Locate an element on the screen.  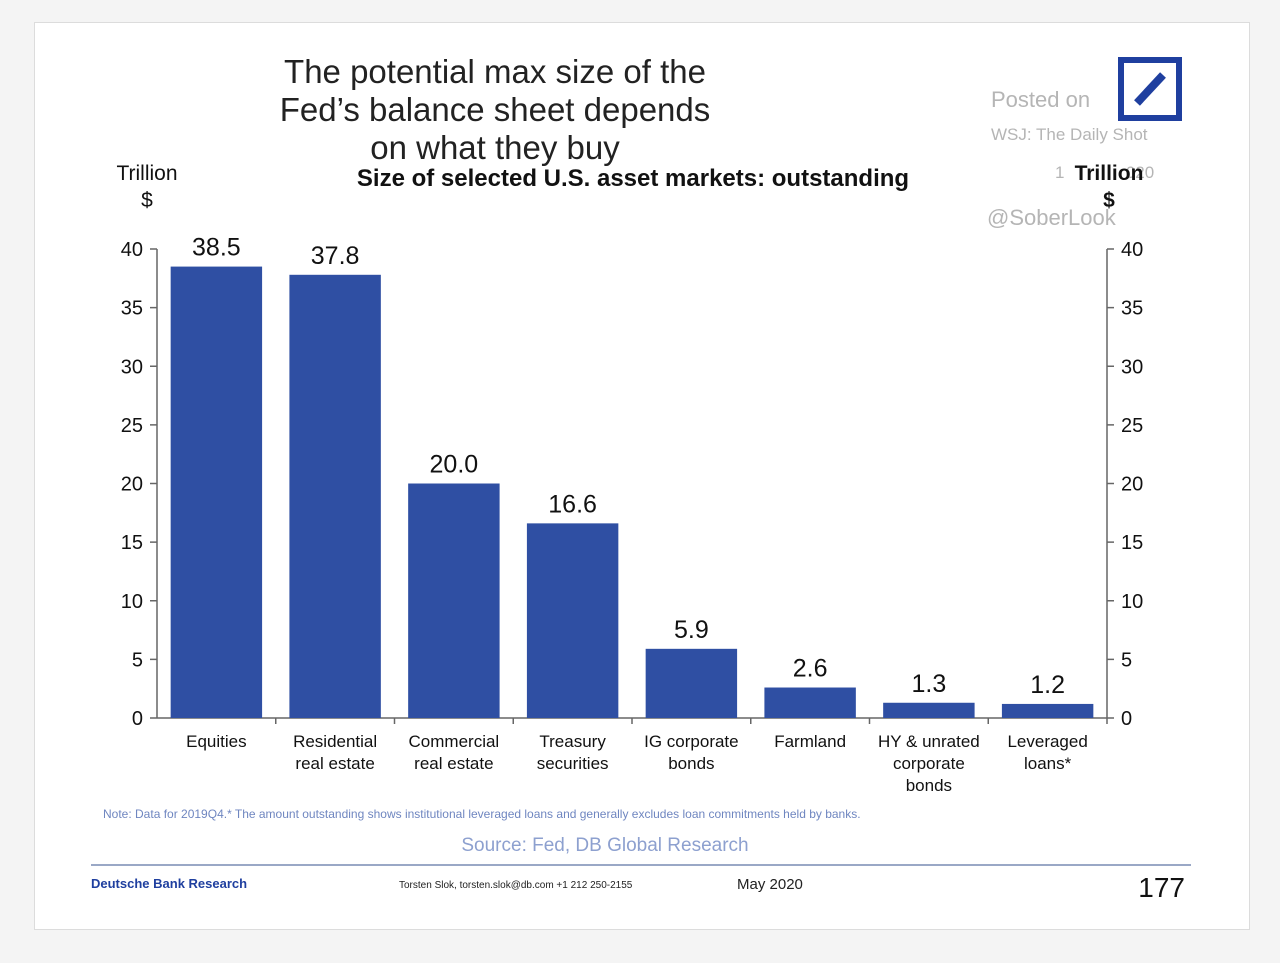
watermark-posted: Posted on is located at coordinates (1041, 99).